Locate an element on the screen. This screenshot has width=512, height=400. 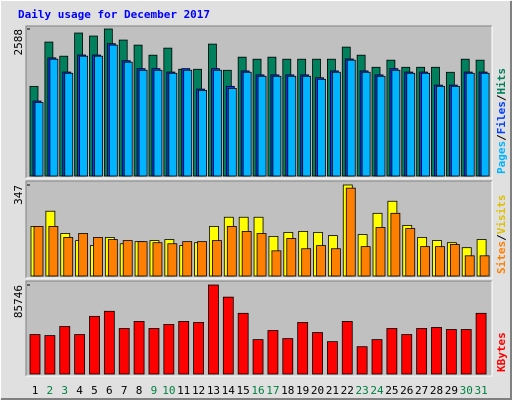
x-tick-label: 4 is located at coordinates (79, 390).